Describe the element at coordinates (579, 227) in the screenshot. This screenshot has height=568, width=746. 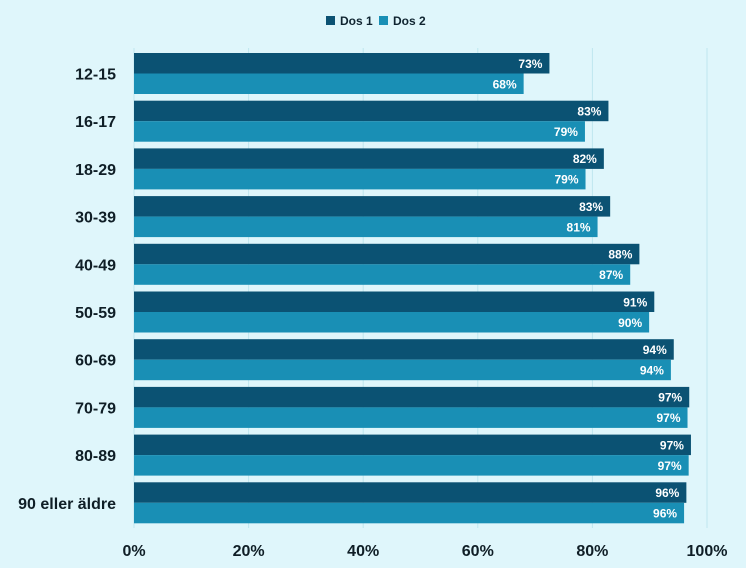
I see `data-label: 81%` at that location.